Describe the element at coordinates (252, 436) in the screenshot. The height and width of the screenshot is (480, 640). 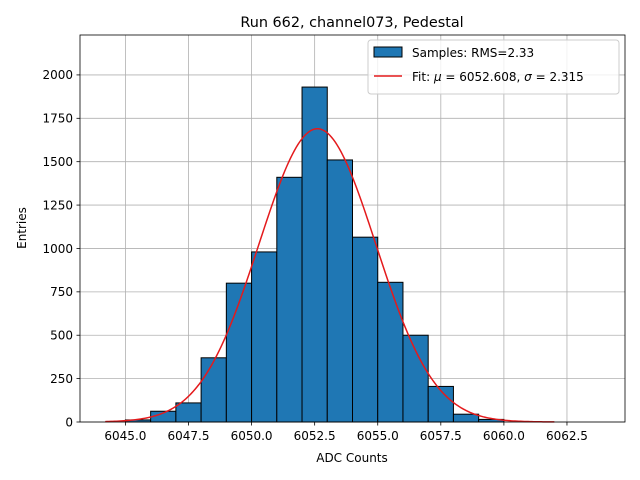
I see `x-tick-label: 6050.0` at that location.